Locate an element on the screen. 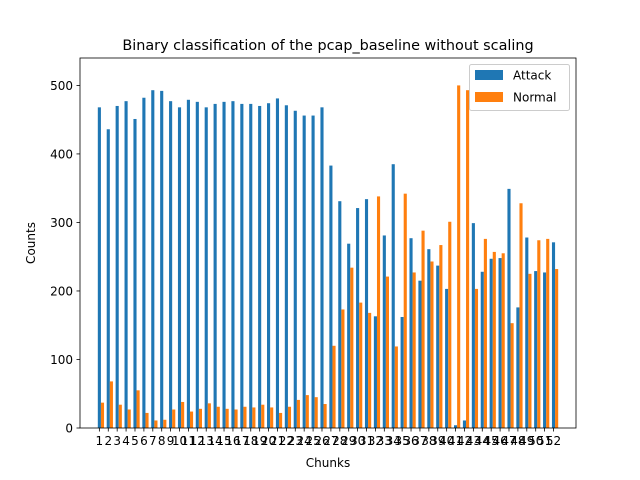 This screenshot has width=640, height=480. x-tick-label: 8 is located at coordinates (162, 441).